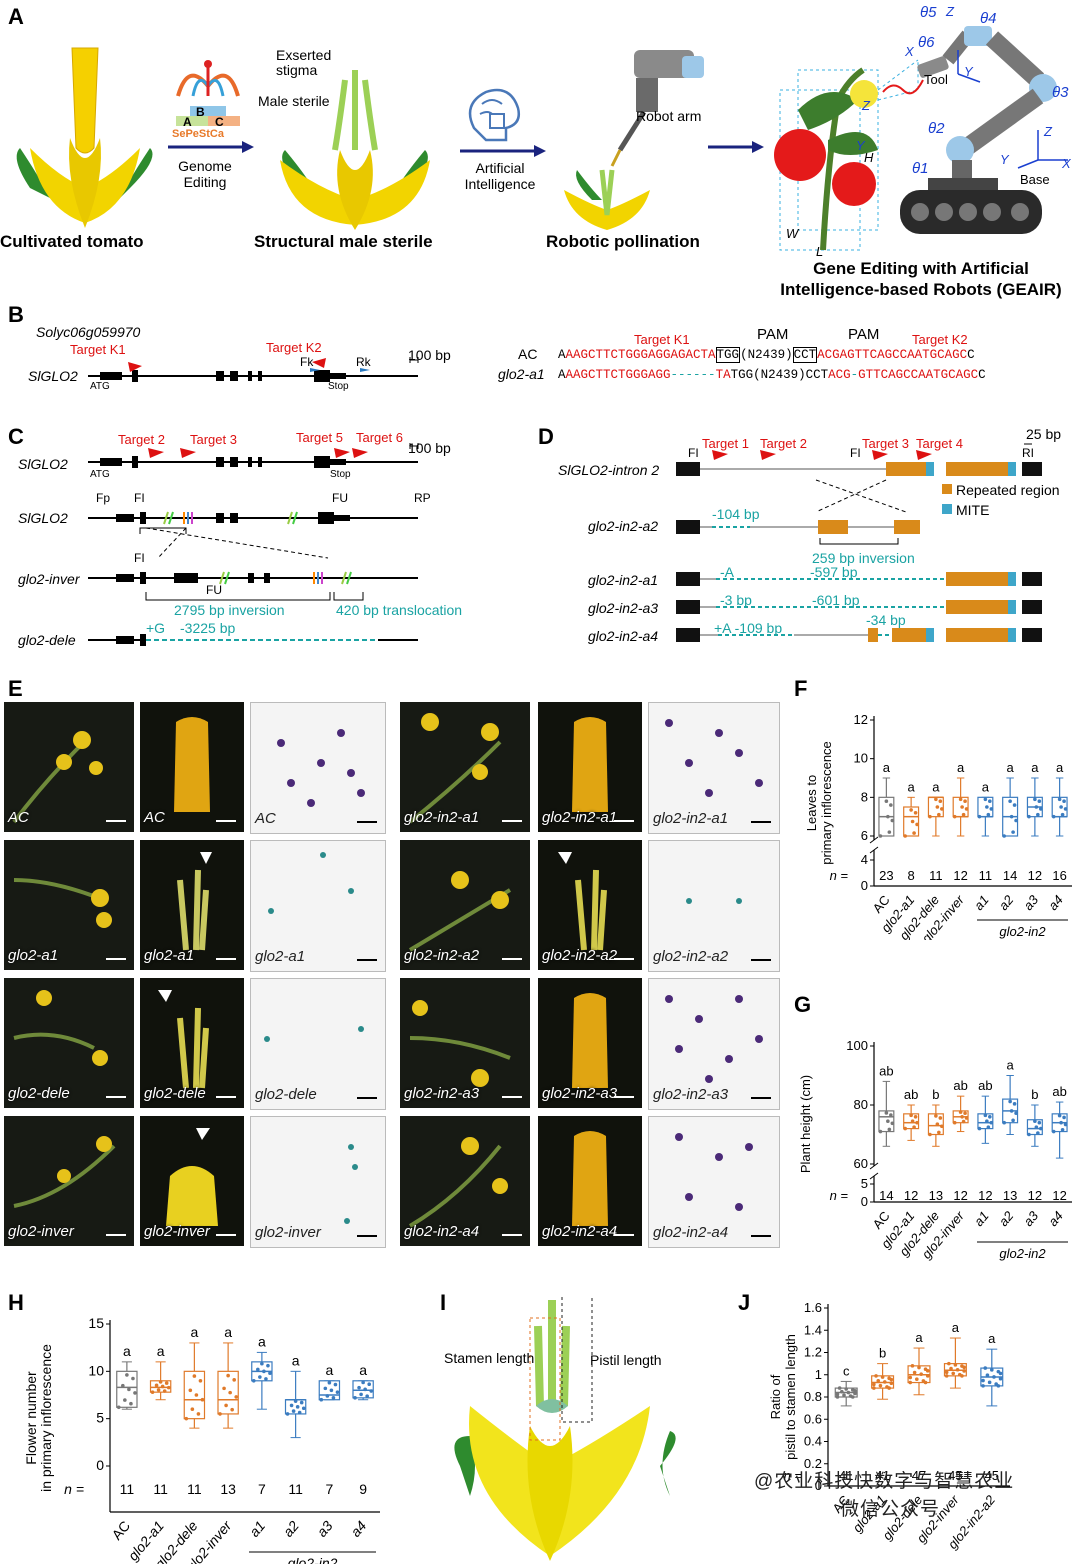  I want to click on pistil-length-label: Pistil length, so click(626, 1360).